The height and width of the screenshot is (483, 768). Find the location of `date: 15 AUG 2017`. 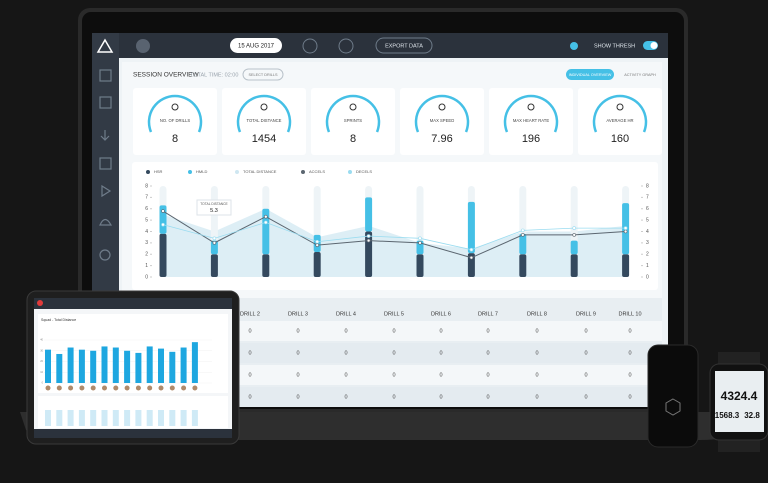

date: 15 AUG 2017 is located at coordinates (256, 47).